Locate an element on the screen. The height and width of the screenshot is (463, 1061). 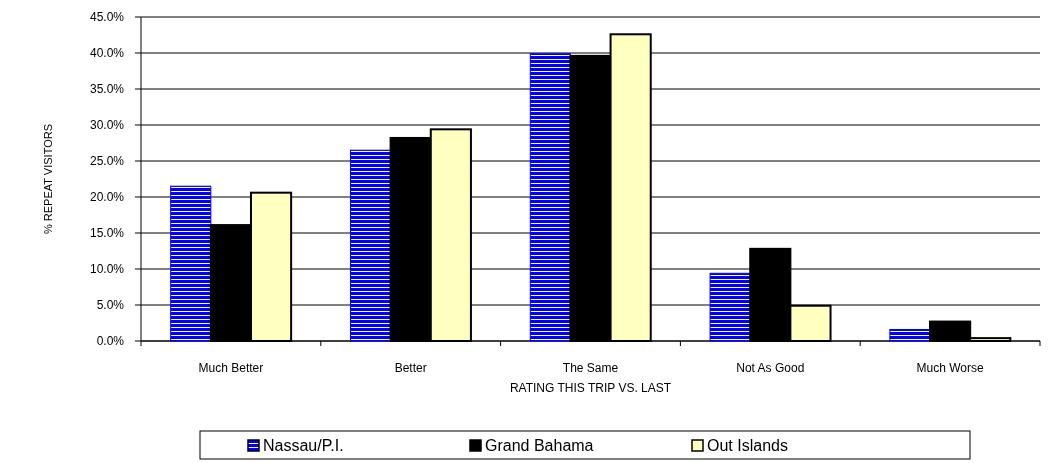
x-tick-label: Much Worse is located at coordinates (950, 368).